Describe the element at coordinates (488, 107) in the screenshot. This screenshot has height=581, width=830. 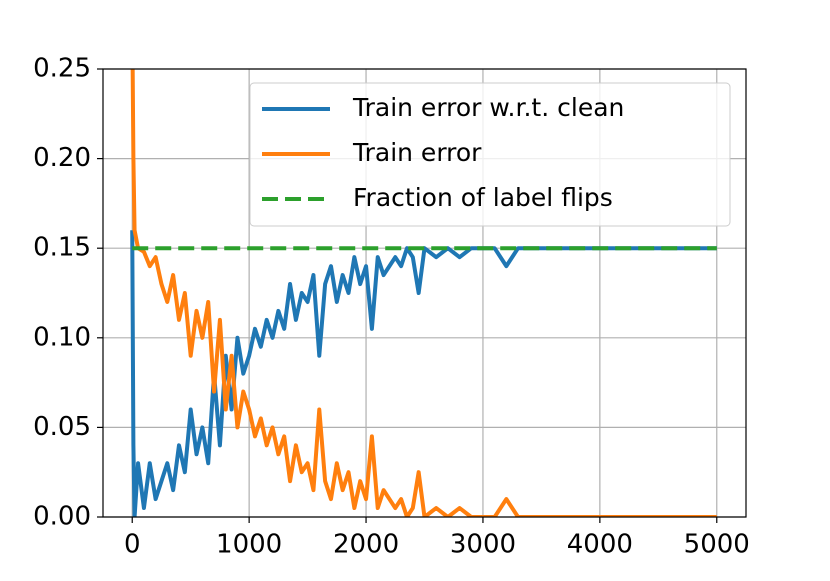
I see `legend-label: Train error w.r.t. clean` at that location.